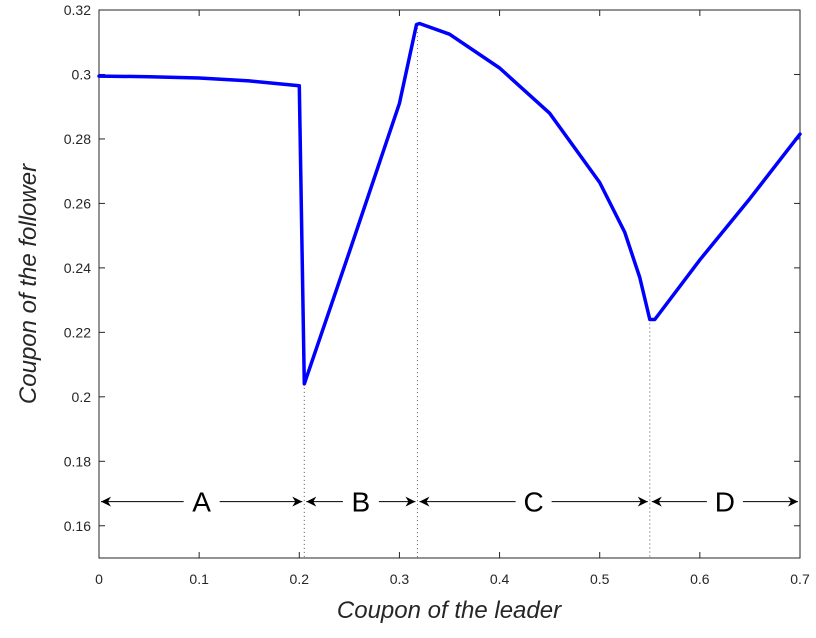 The image size is (816, 638). What do you see at coordinates (300, 579) in the screenshot?
I see `x-tick-label: 0.2` at bounding box center [300, 579].